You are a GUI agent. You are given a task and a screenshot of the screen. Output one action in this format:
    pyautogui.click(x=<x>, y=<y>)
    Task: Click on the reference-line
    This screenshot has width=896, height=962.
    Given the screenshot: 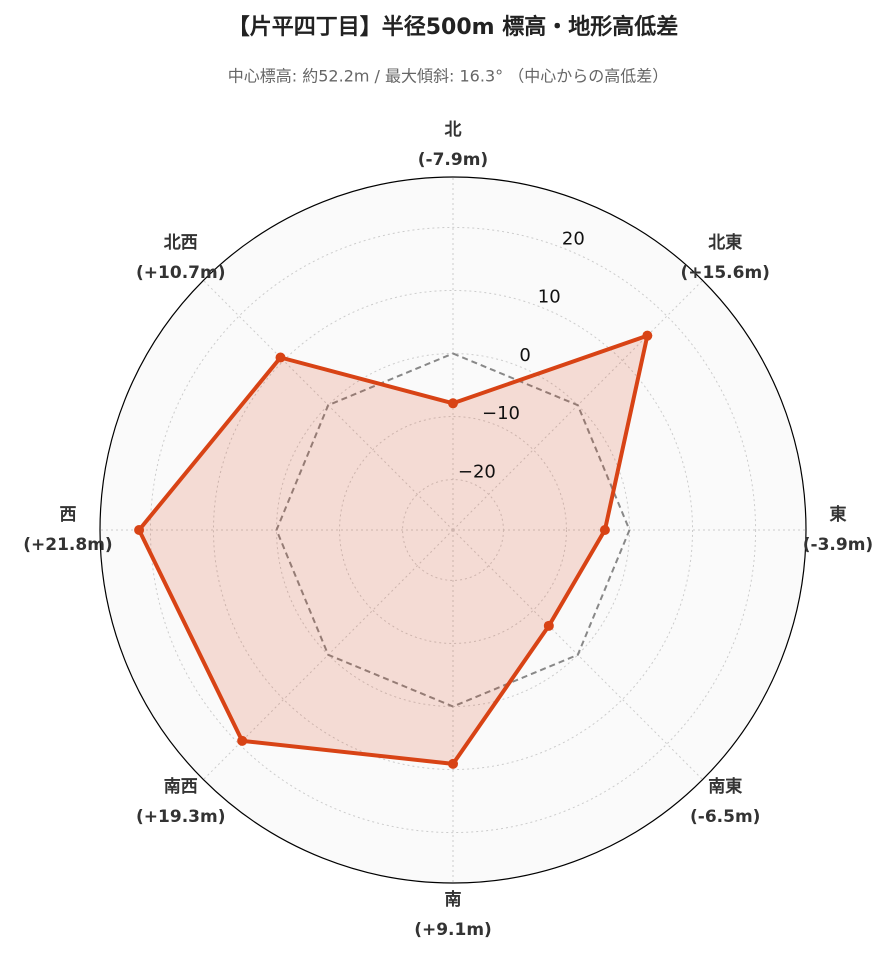 What is the action you would take?
    pyautogui.click(x=453, y=530)
    